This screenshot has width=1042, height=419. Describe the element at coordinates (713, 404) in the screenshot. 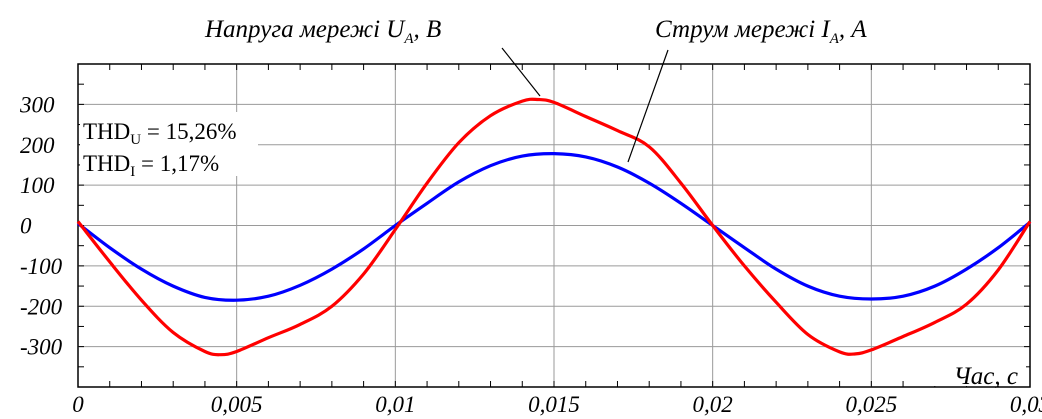

I see `x-tick-label: 0,02` at that location.